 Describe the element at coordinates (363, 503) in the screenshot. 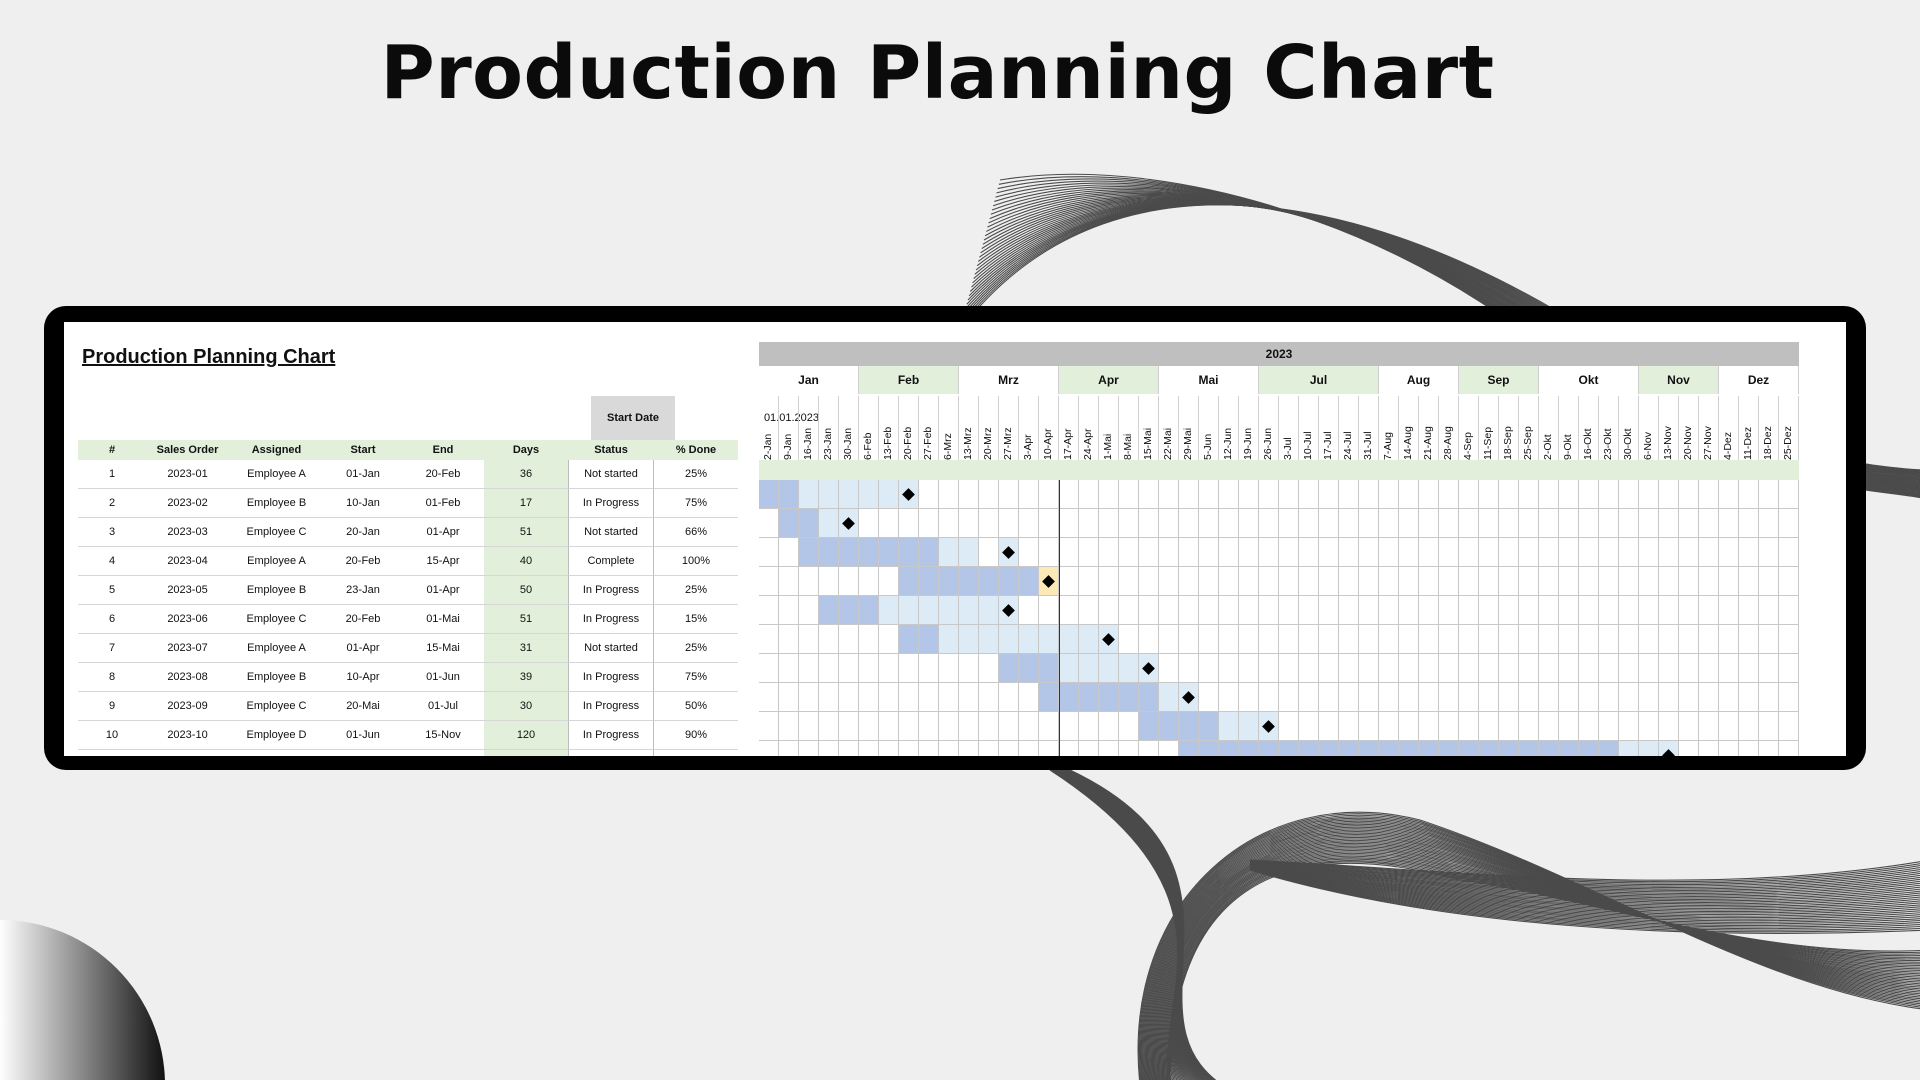

I see `cell-start-date: 10-Jan` at that location.